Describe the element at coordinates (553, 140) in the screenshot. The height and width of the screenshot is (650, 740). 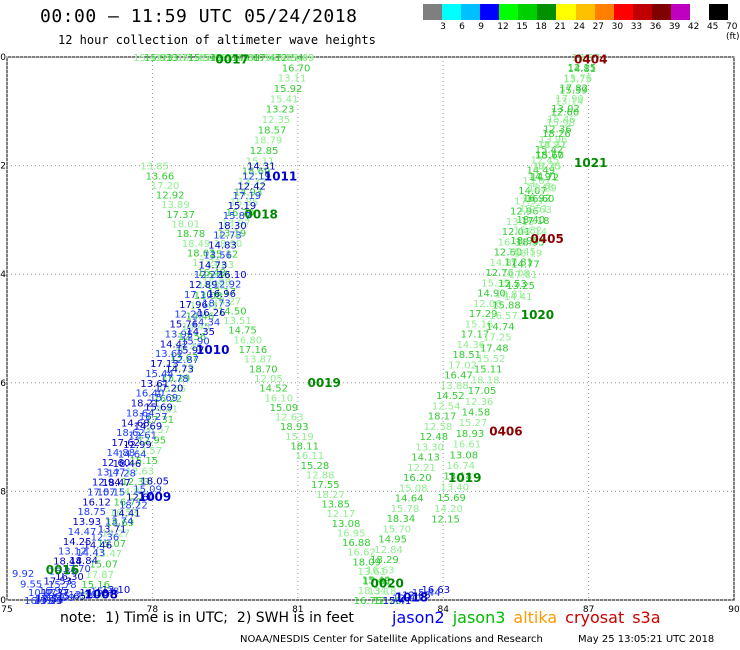
I see `wave-height-value: 13.96` at that location.